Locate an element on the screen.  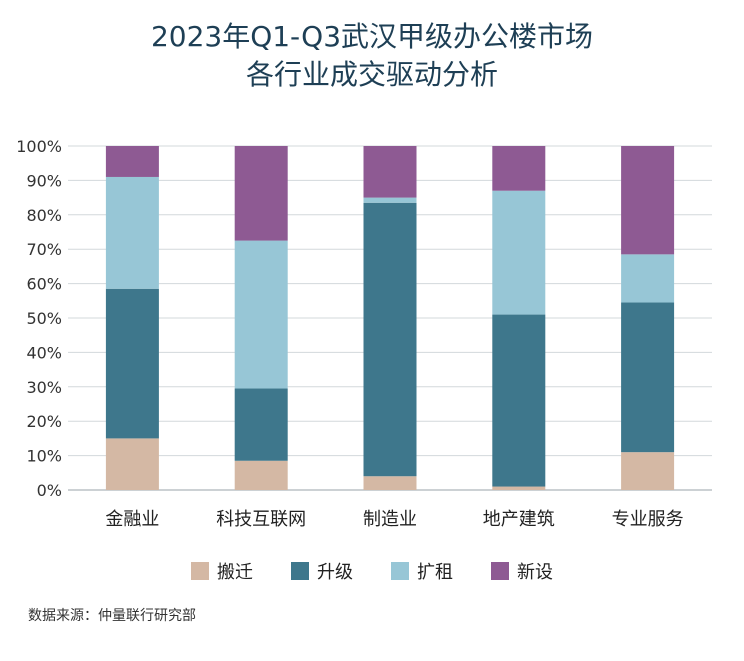
y-tick-label: 60% is located at coordinates (44, 284).